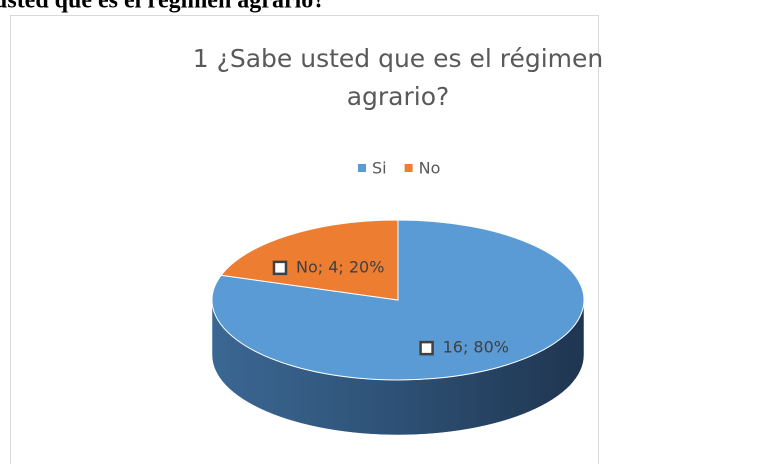 Image resolution: width=775 pixels, height=464 pixels. What do you see at coordinates (398, 77) in the screenshot?
I see `chart-title: 1 ¿Sabe usted que es el régimen agrario?` at bounding box center [398, 77].